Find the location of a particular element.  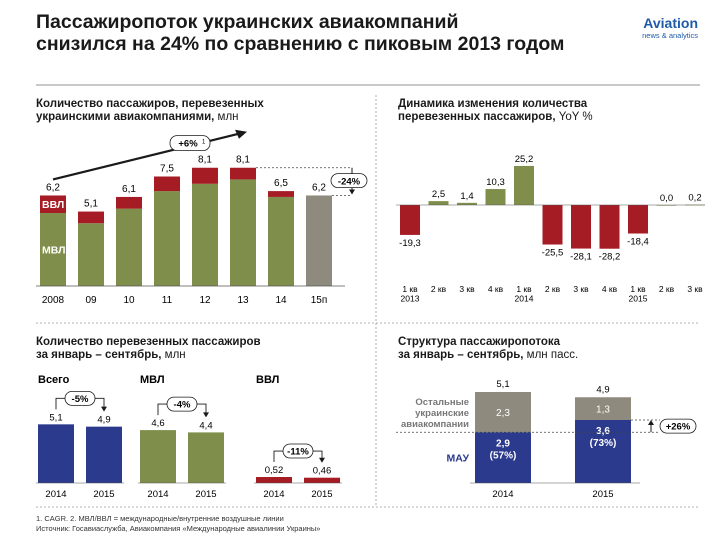

jansep-category-label-2-0: 2014 is located at coordinates (273, 494).